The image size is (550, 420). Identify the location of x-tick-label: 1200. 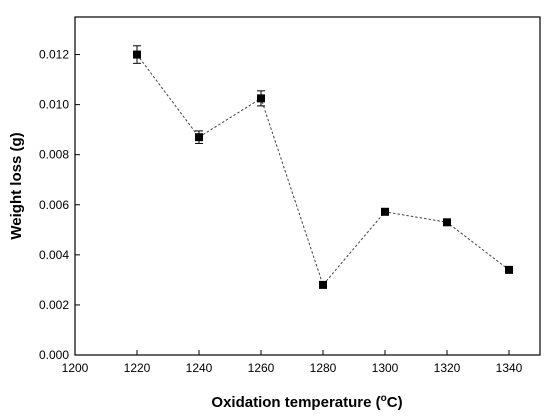
(75, 368).